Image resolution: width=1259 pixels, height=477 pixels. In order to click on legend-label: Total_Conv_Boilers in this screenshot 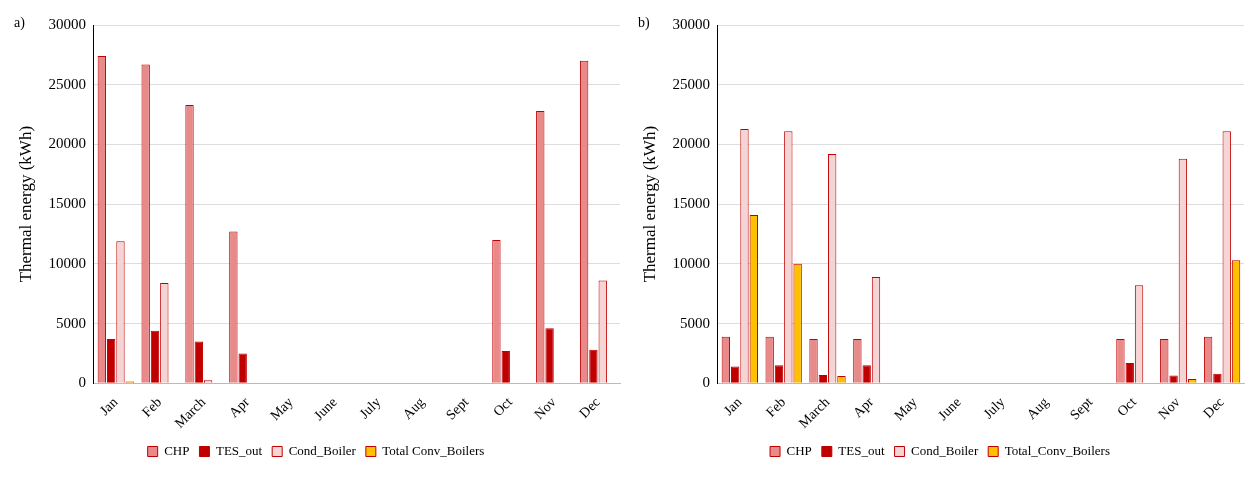, I will do `click(1057, 450)`.